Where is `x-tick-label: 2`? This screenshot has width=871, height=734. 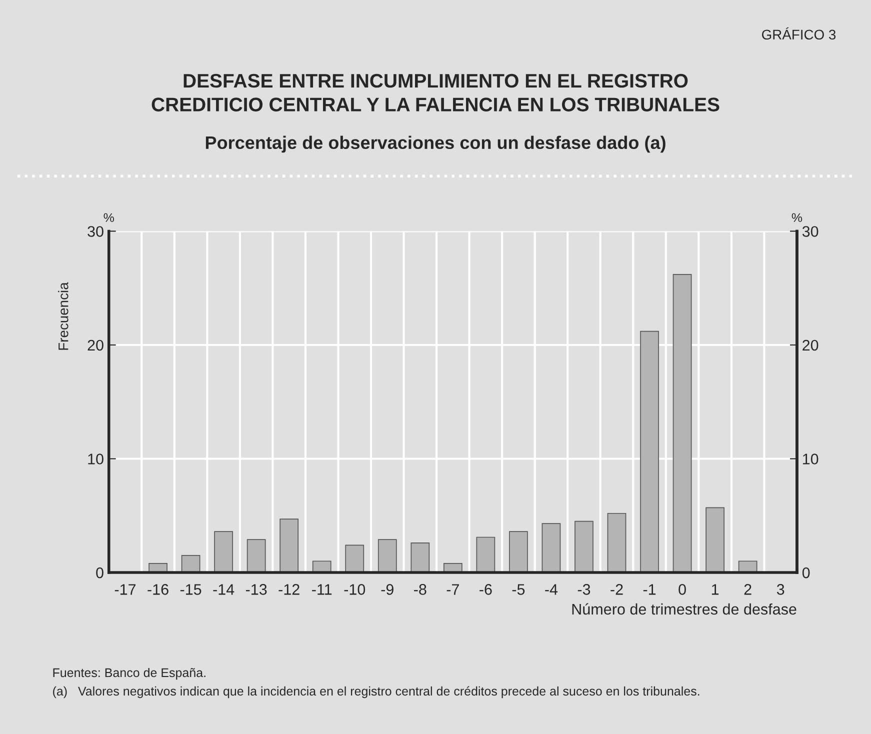
x-tick-label: 2 is located at coordinates (748, 589).